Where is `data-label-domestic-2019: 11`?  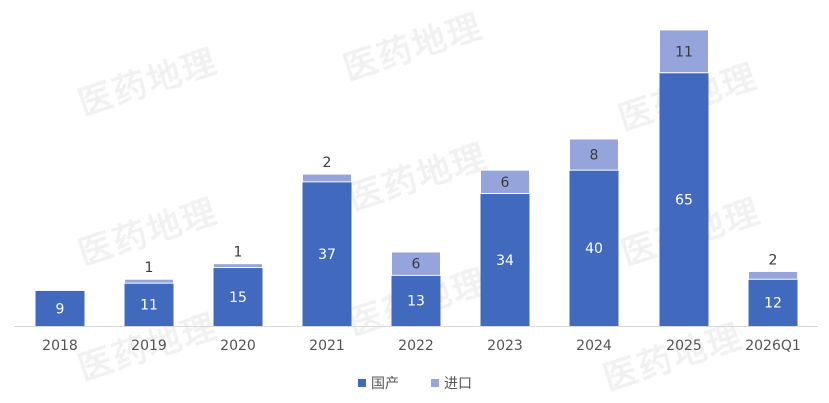
data-label-domestic-2019: 11 is located at coordinates (149, 306).